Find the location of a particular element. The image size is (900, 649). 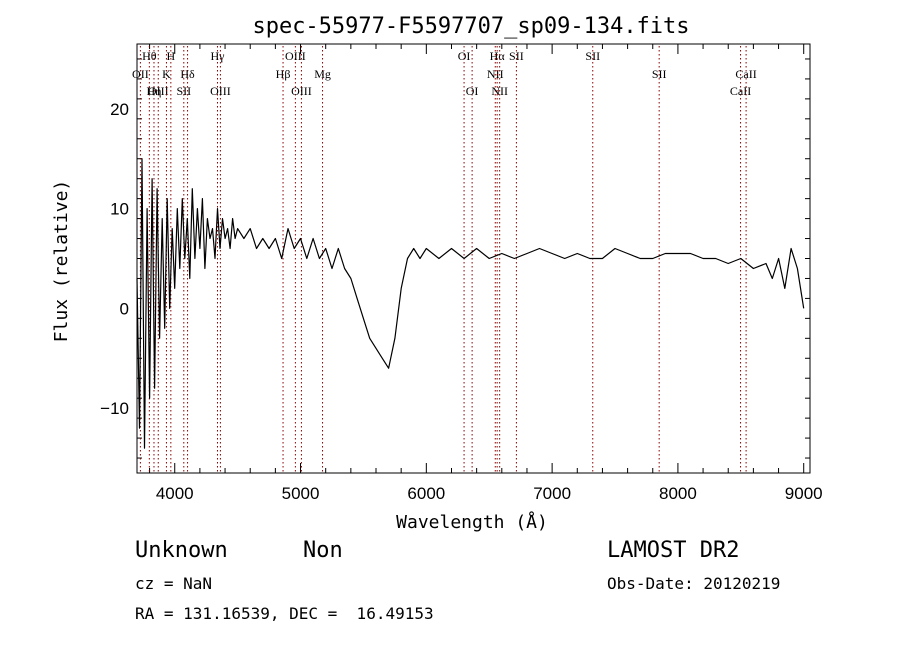

y-tick-label: −10 is located at coordinates (114, 408).